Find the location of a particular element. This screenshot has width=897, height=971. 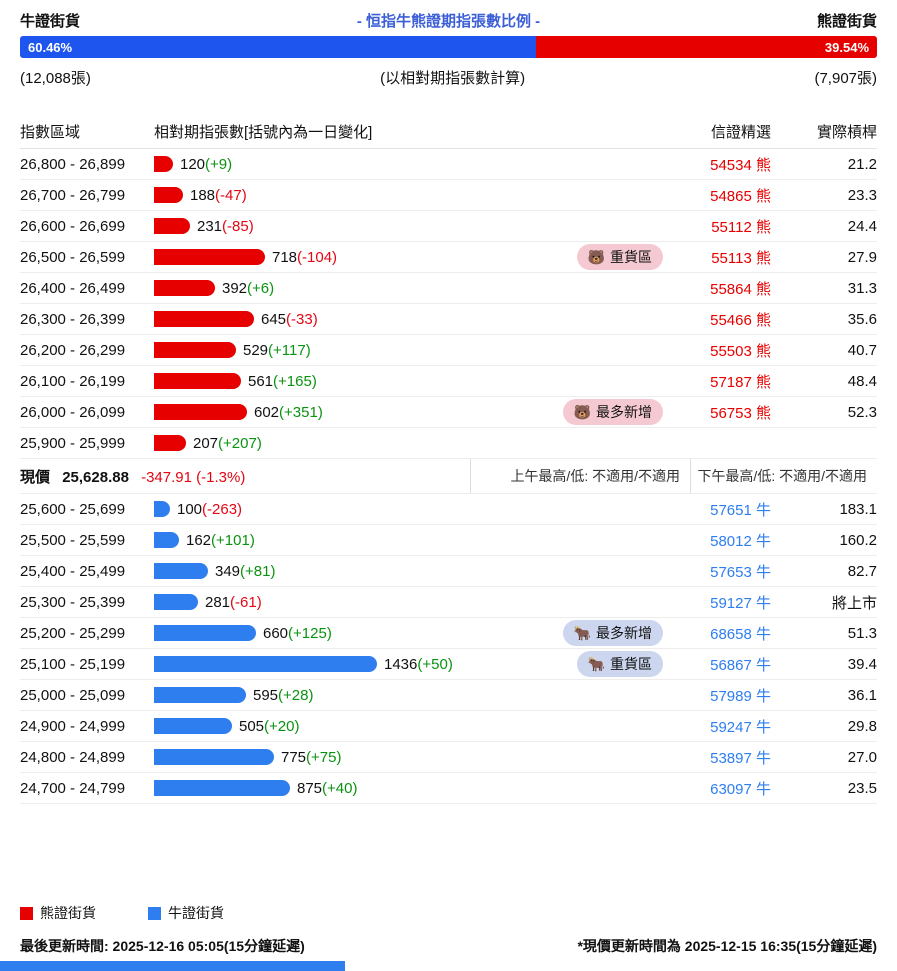

selected-code: 55466 熊 is located at coordinates (740, 320).